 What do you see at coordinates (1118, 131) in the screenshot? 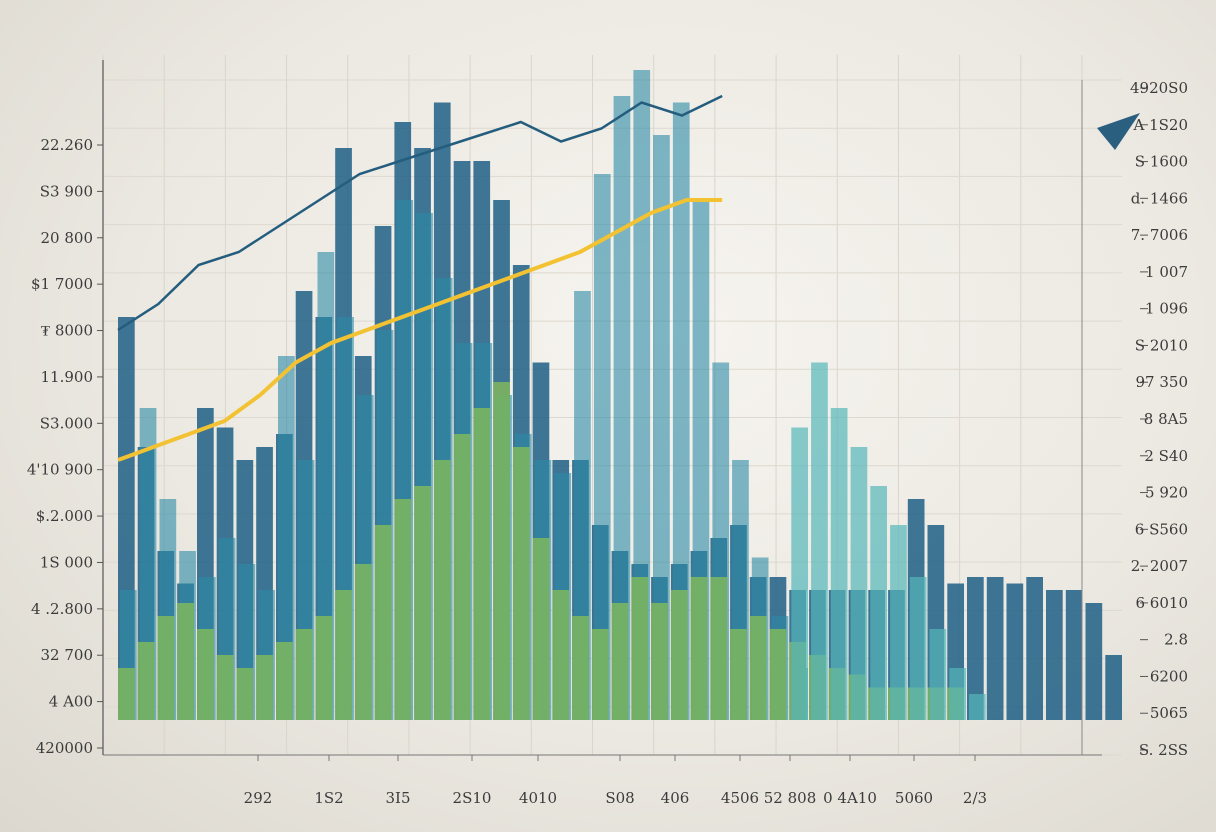
I see `trend-arrow-icon` at bounding box center [1118, 131].